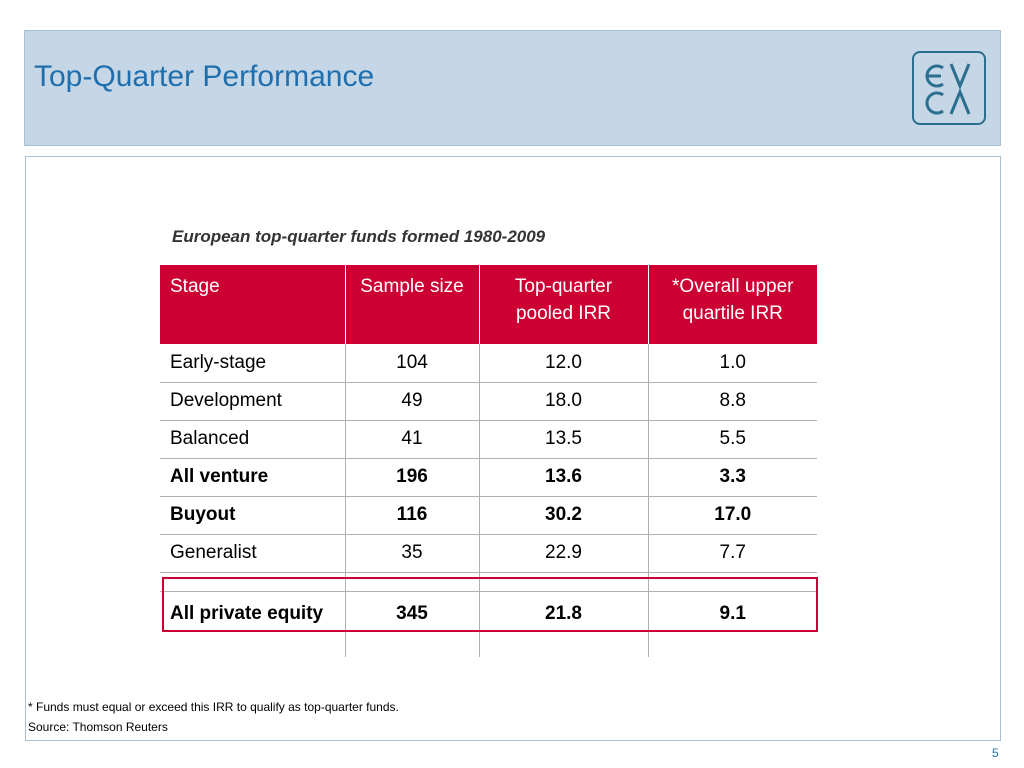 This screenshot has height=768, width=1024. What do you see at coordinates (732, 401) in the screenshot?
I see `row-upper-quartile-irr: 8.8` at bounding box center [732, 401].